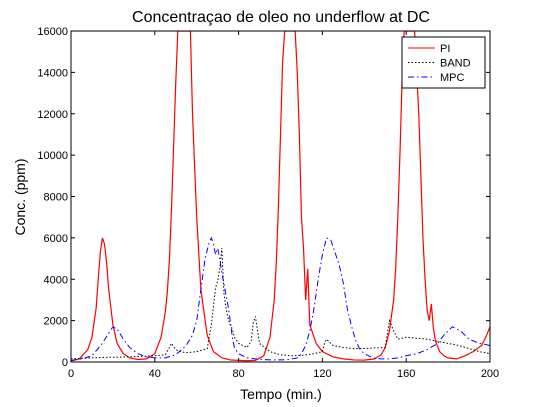 The height and width of the screenshot is (407, 542). What do you see at coordinates (56, 322) in the screenshot?
I see `y-tick-label: 2000` at bounding box center [56, 322].